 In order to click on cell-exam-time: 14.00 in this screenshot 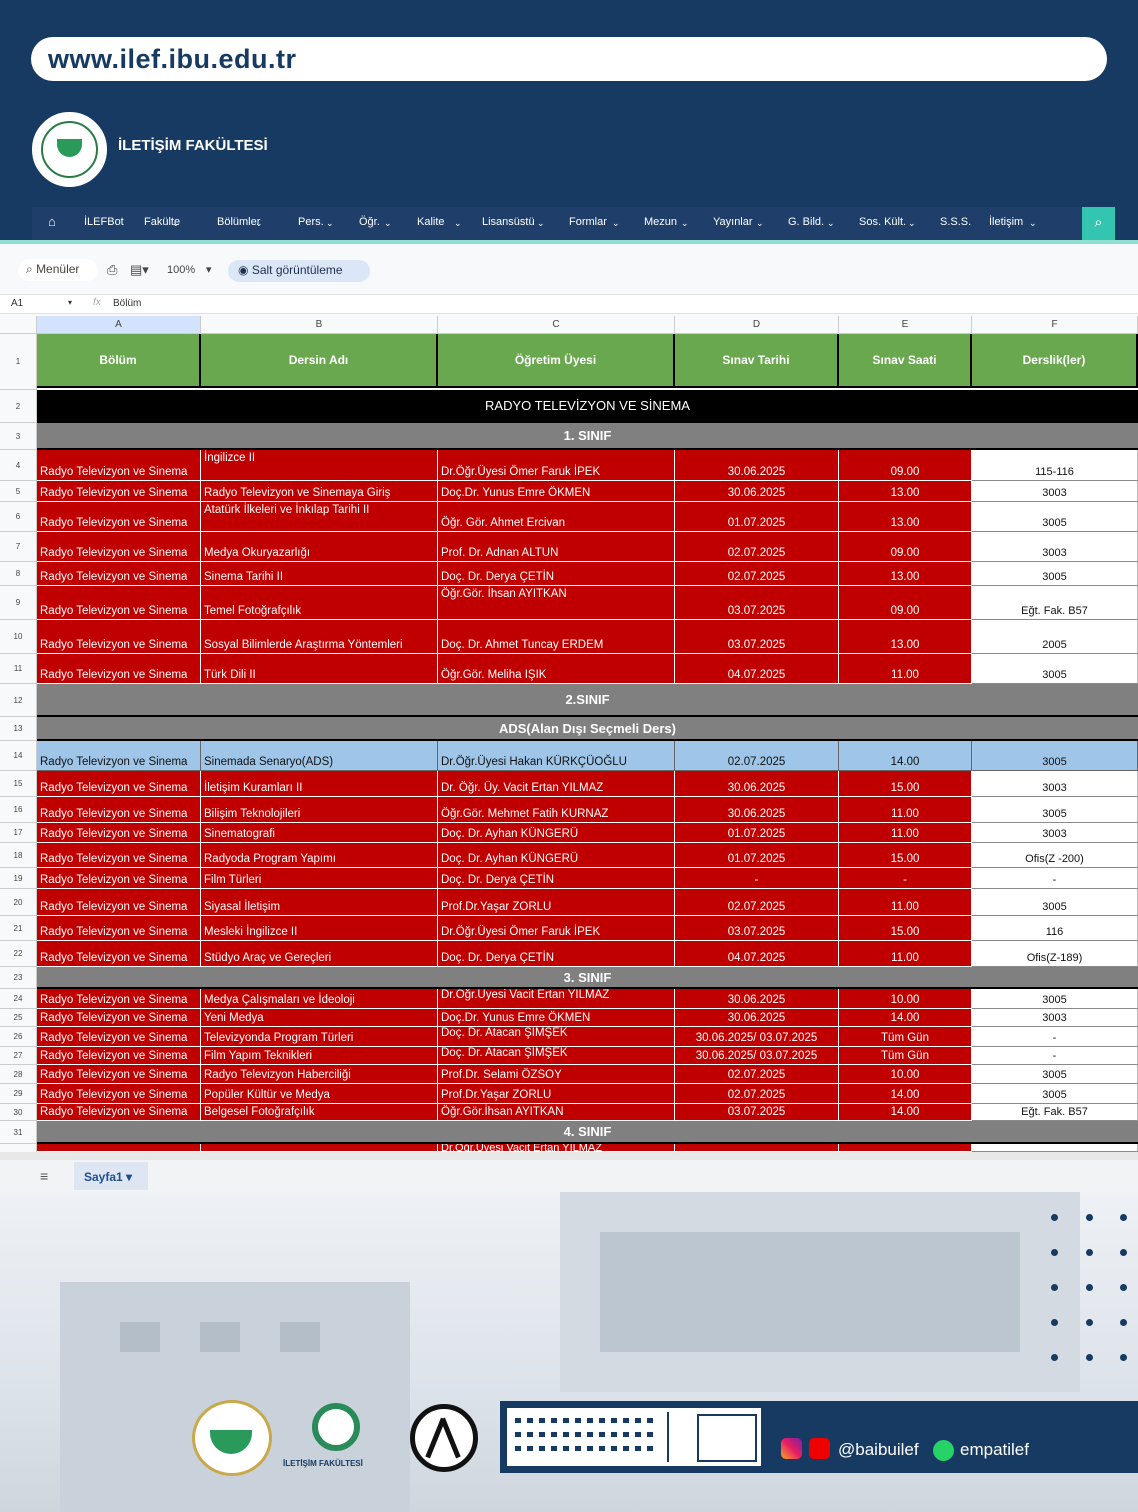, I will do `click(905, 1094)`.